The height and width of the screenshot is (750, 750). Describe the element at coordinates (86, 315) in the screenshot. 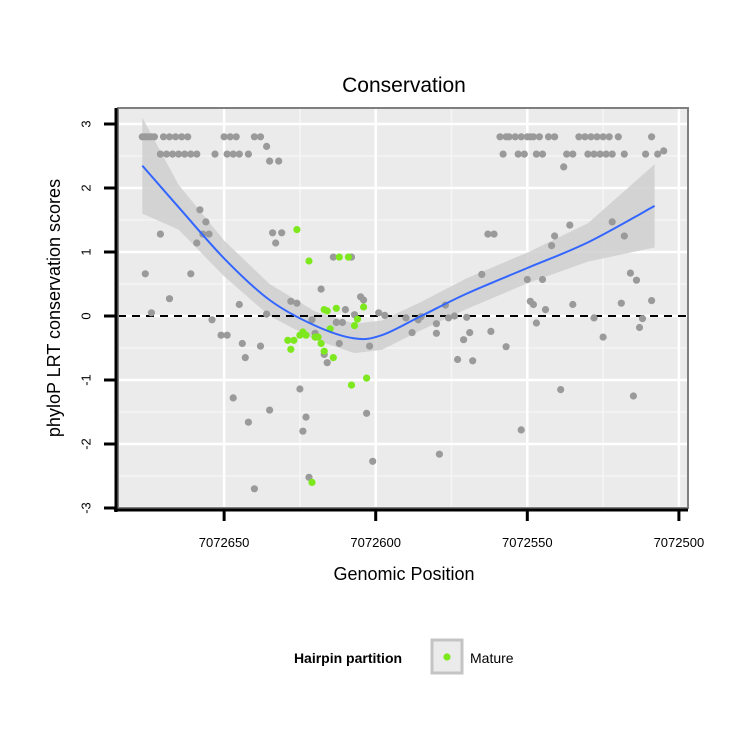

I see `y-tick-label: 0` at that location.